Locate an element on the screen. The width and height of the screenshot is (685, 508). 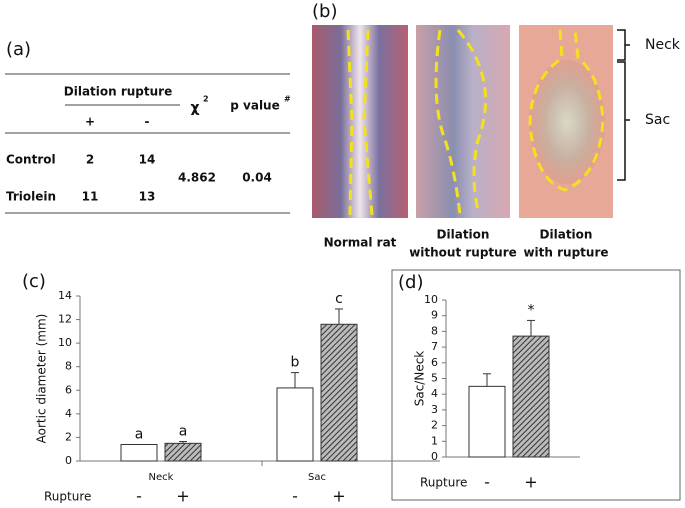
significance-label: b is located at coordinates (295, 363).